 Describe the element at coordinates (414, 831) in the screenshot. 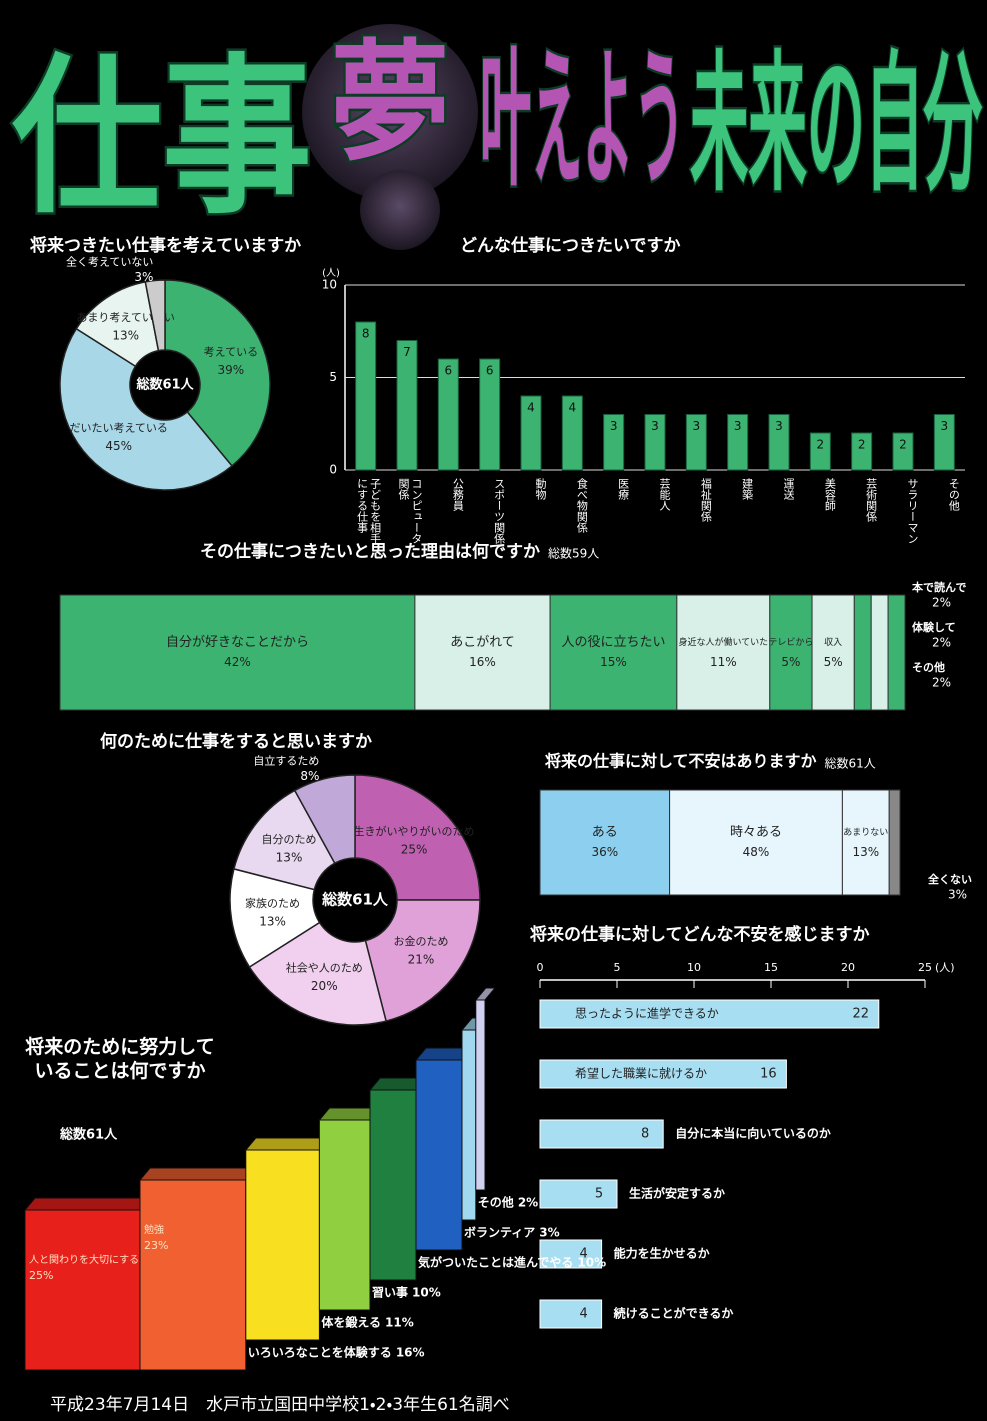

I see `segment-label: 生きがいやりがいのため` at that location.